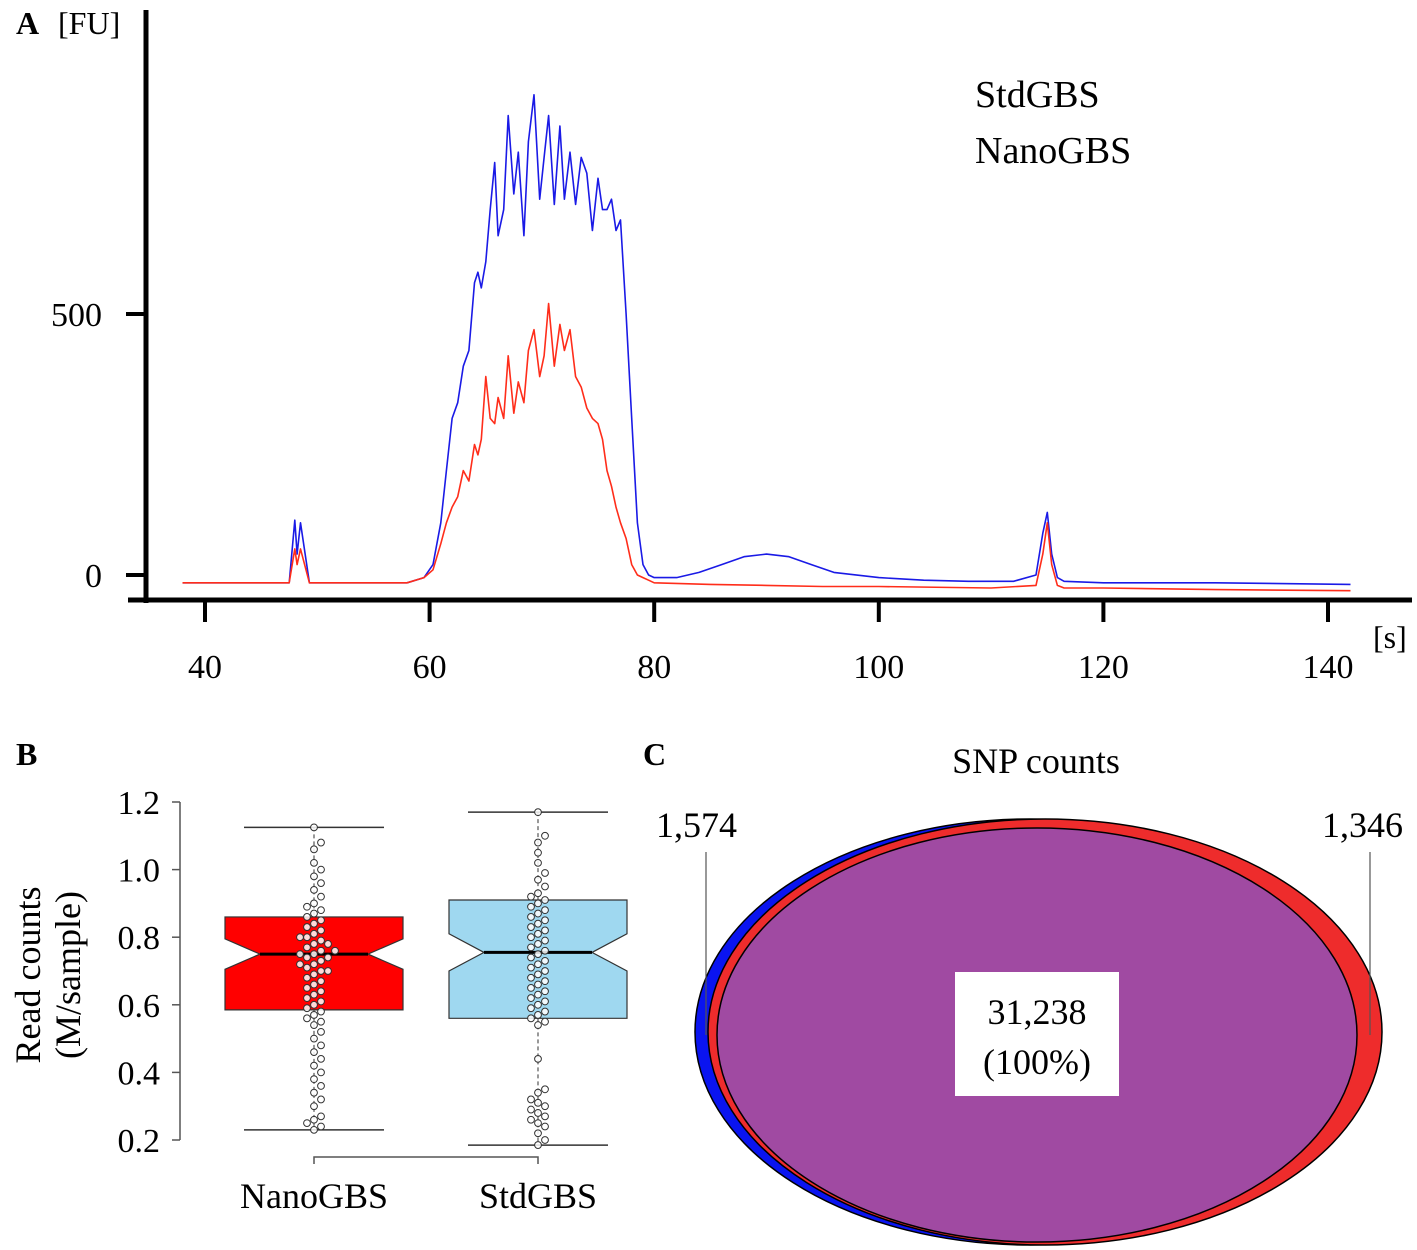 The height and width of the screenshot is (1250, 1417). What do you see at coordinates (139, 871) in the screenshot?
I see `box-y-tick-label: 1.0` at bounding box center [139, 871].